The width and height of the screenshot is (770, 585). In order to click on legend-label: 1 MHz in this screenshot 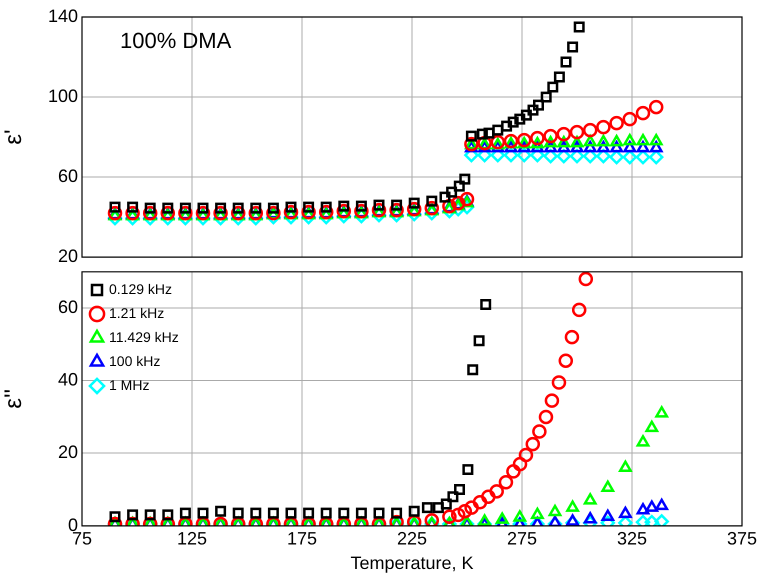, I will do `click(129, 384)`.